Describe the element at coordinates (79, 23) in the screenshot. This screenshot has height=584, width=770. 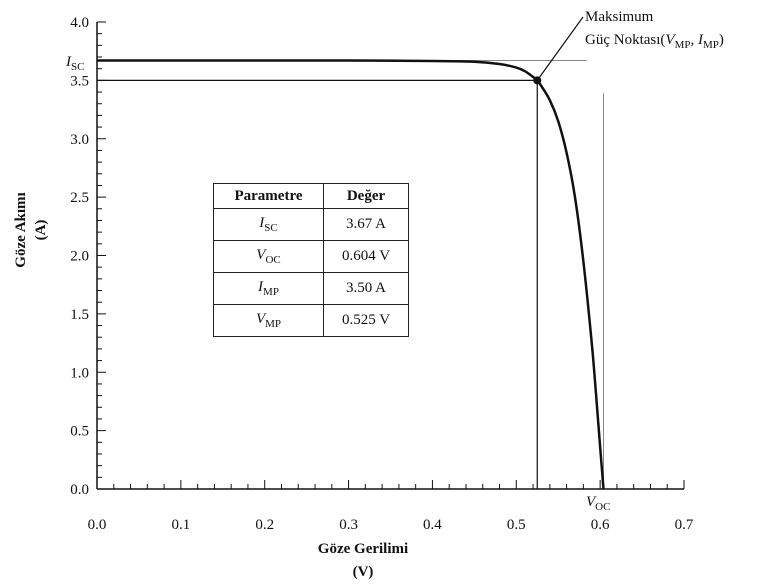
I see `y-tick-label: 4.0` at that location.